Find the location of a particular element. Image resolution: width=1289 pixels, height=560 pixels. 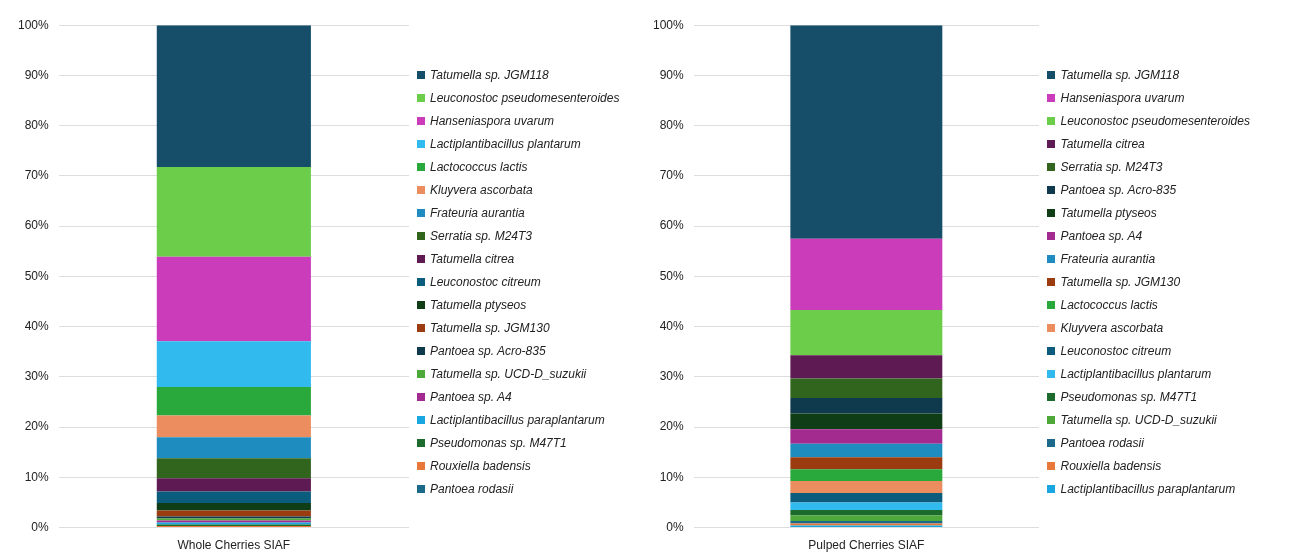

x-tick-label: Whole Cherries SIAF is located at coordinates (234, 545).